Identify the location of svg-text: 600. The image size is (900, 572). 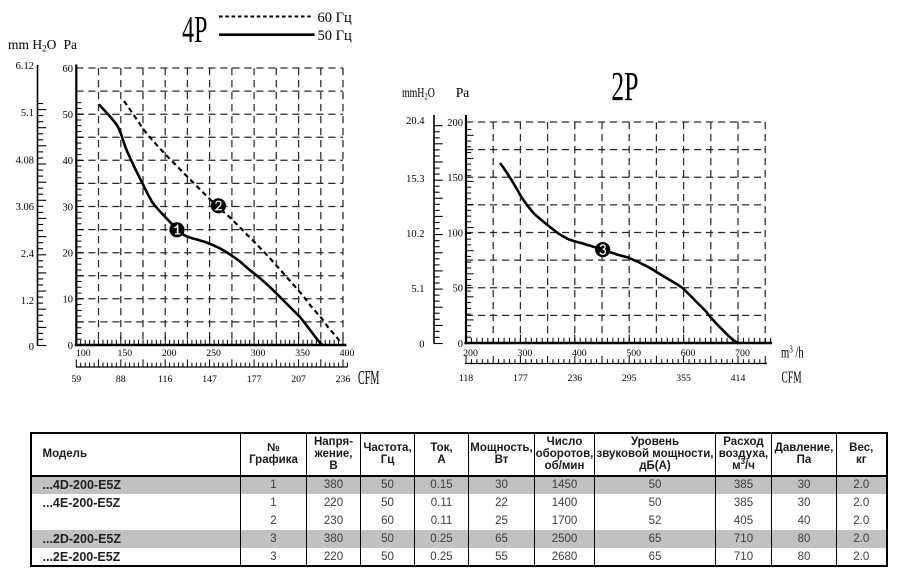
(688, 353).